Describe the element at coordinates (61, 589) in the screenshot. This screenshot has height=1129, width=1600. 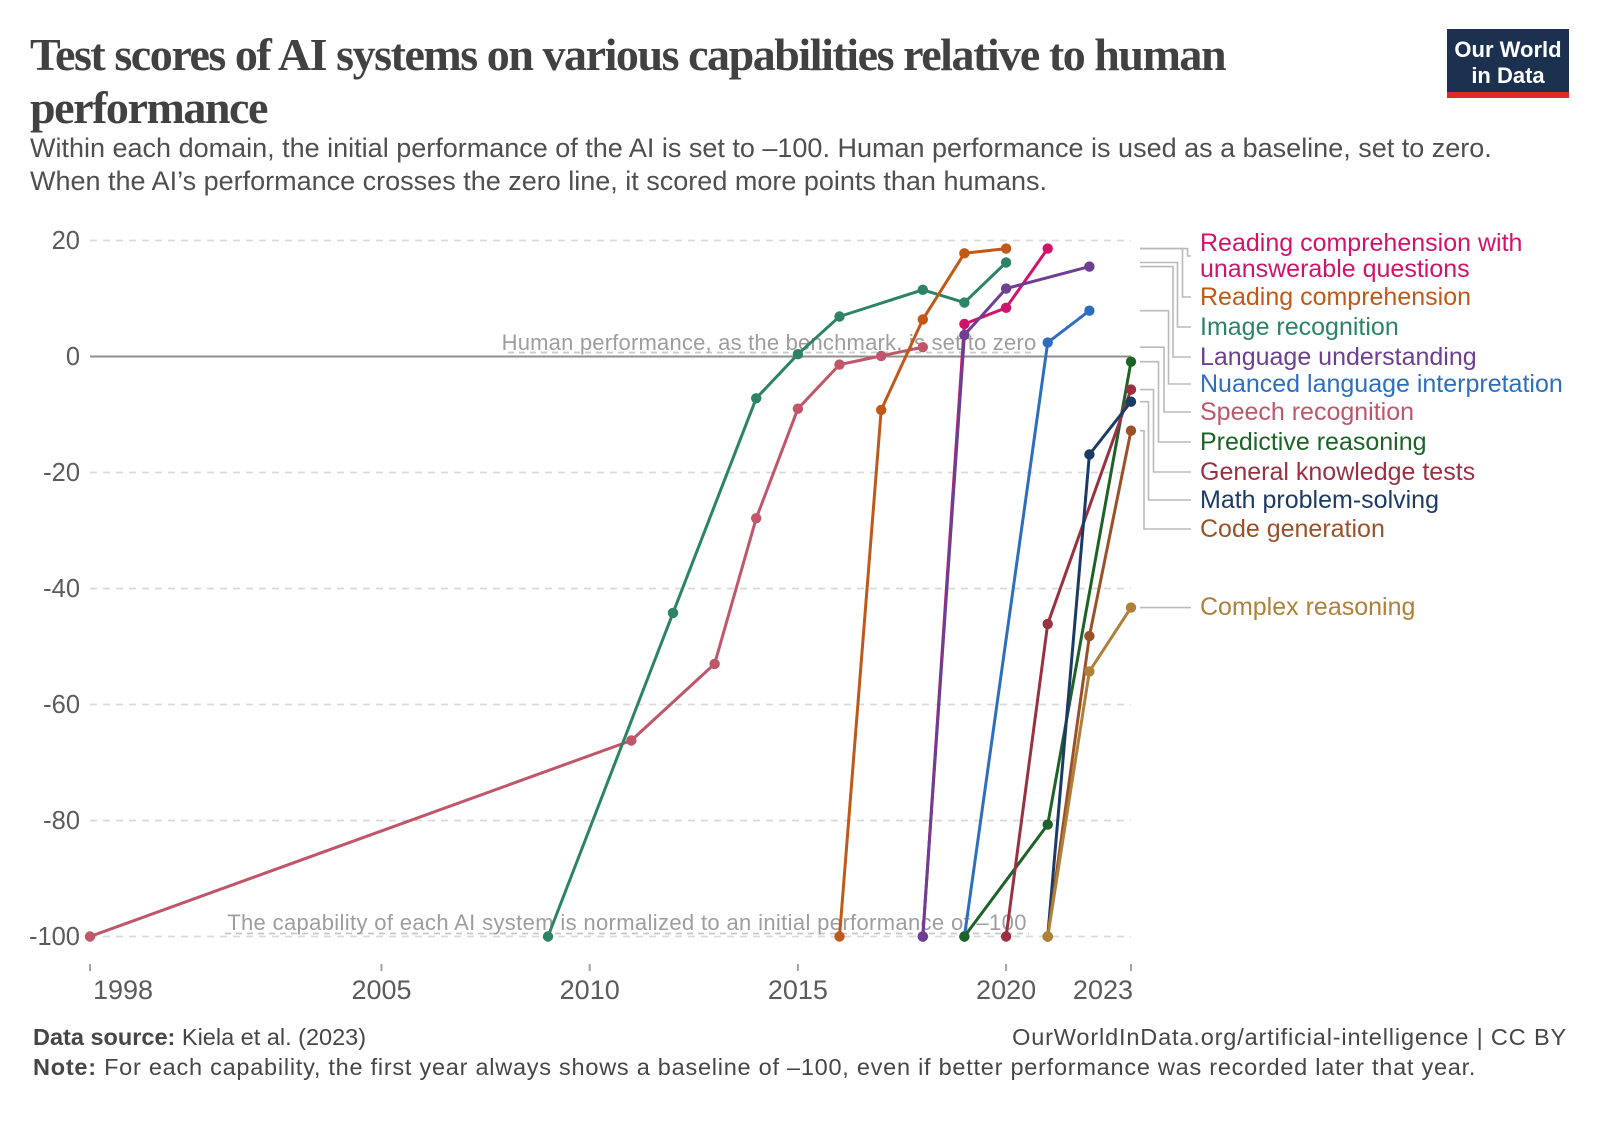
I see `svg-text: -40` at that location.